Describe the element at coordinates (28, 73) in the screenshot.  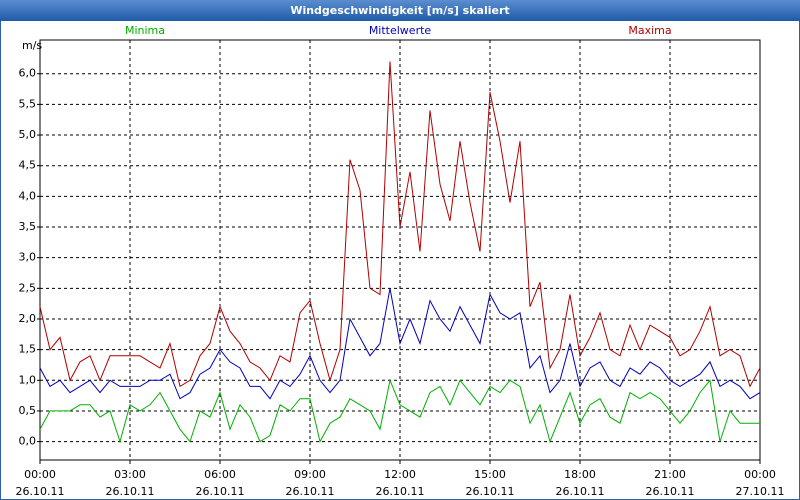
I see `y-tick-label: 6,0` at that location.